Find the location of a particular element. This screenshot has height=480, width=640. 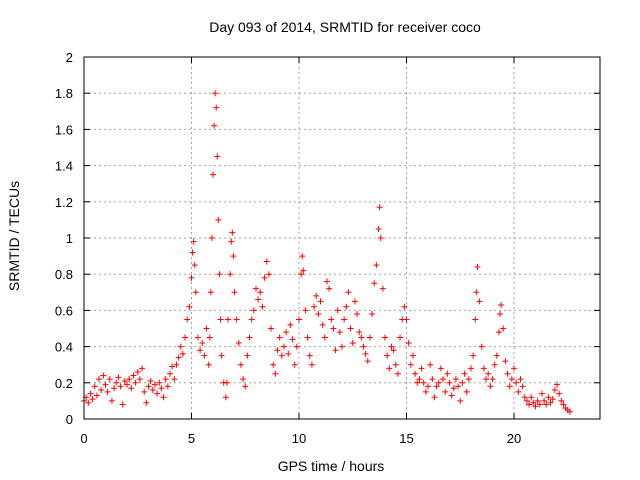

y-tick-label: 1.2 is located at coordinates (64, 202).